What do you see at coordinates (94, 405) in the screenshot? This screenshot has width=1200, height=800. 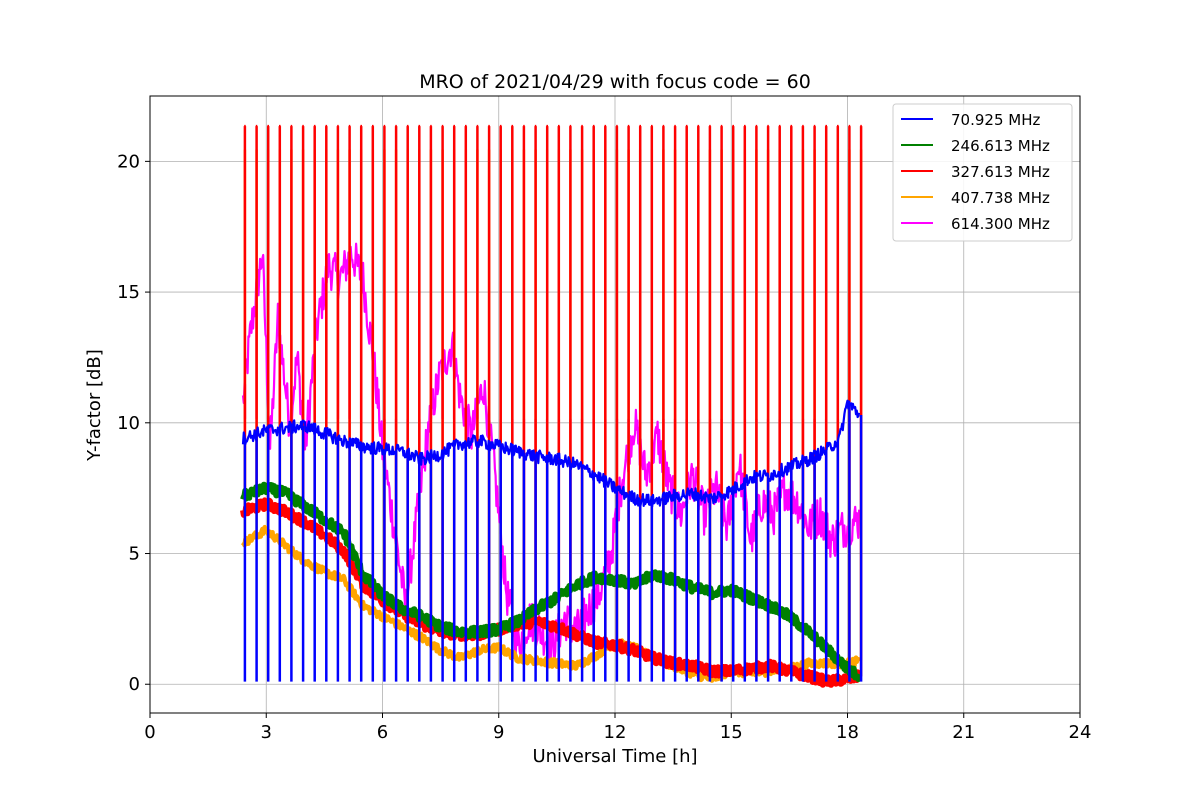 I see `y-axis-label: Y-factor [dB]` at bounding box center [94, 405].